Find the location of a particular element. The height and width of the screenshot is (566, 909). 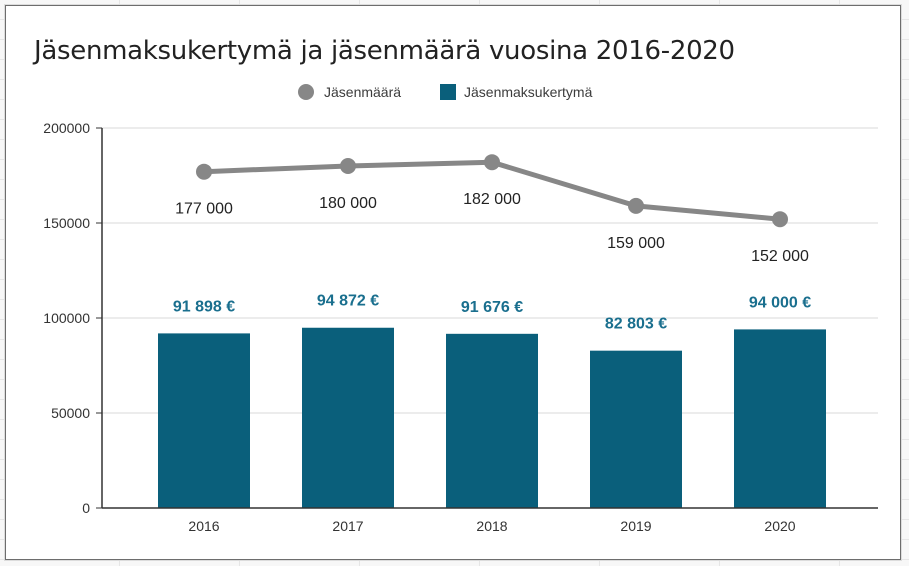

bar-2019 is located at coordinates (636, 429).